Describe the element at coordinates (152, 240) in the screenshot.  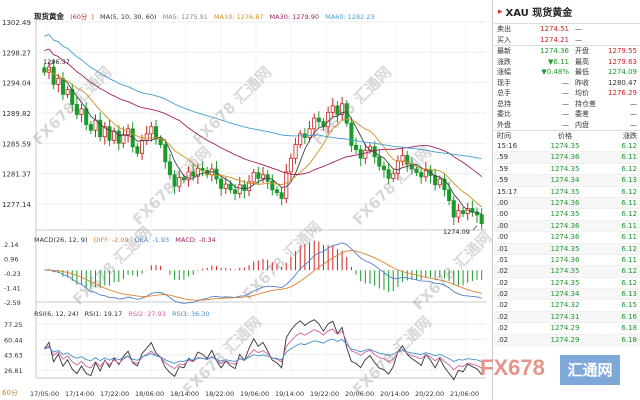
I see `macd-dea: DEA: -1.93` at that location.